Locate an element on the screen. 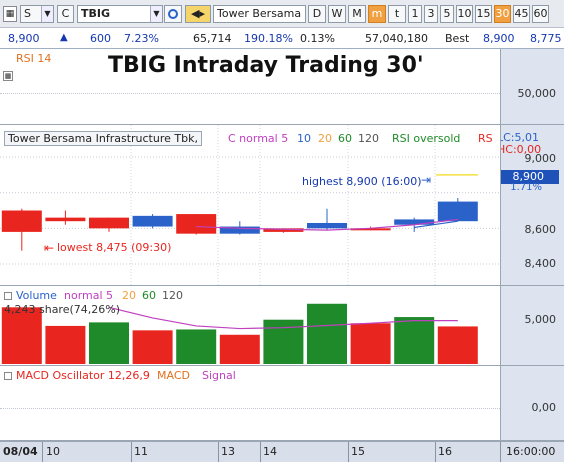 Image resolution: width=564 pixels, height=462 pixels. best-bid: 8,900 is located at coordinates (499, 38).